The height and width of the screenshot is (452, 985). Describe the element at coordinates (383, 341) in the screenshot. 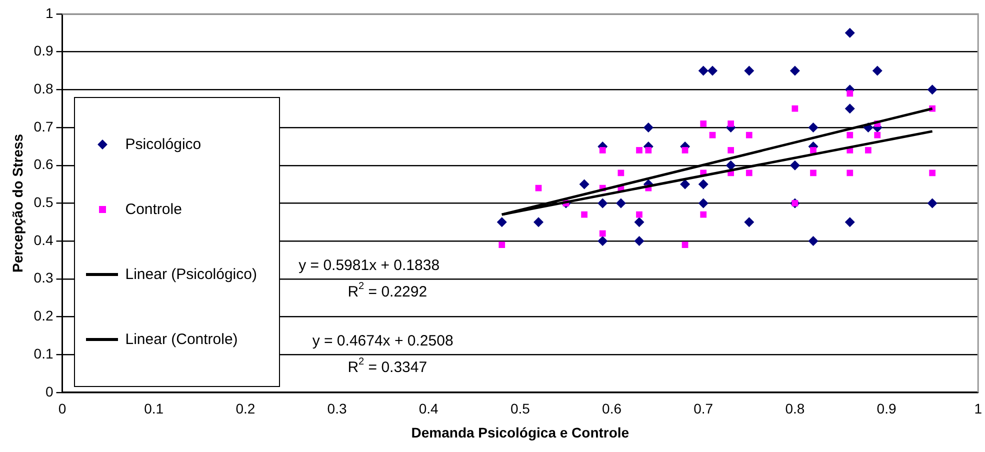

I see `annotation: y = 0.4674x + 0.2508` at that location.